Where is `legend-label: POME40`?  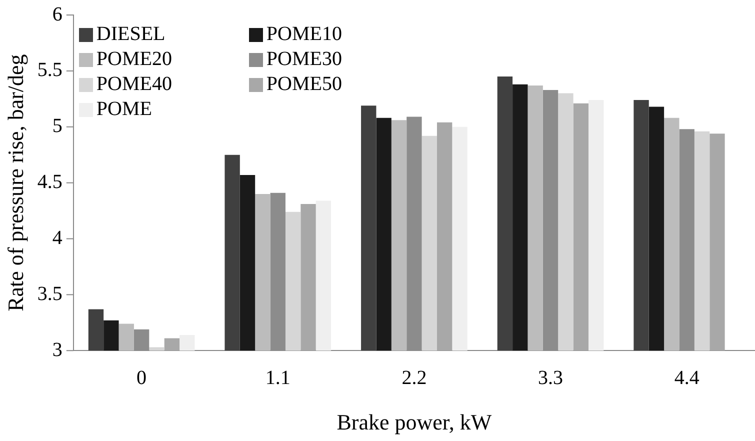 legend-label: POME40 is located at coordinates (134, 84).